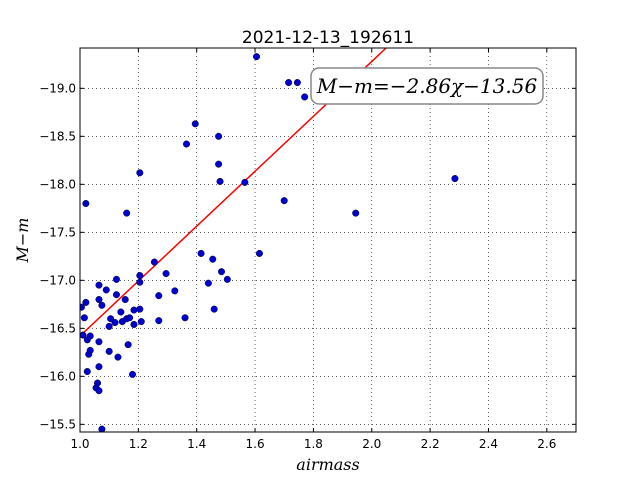 The image size is (640, 480). I want to click on x-tick-label: 1.2, so click(138, 444).